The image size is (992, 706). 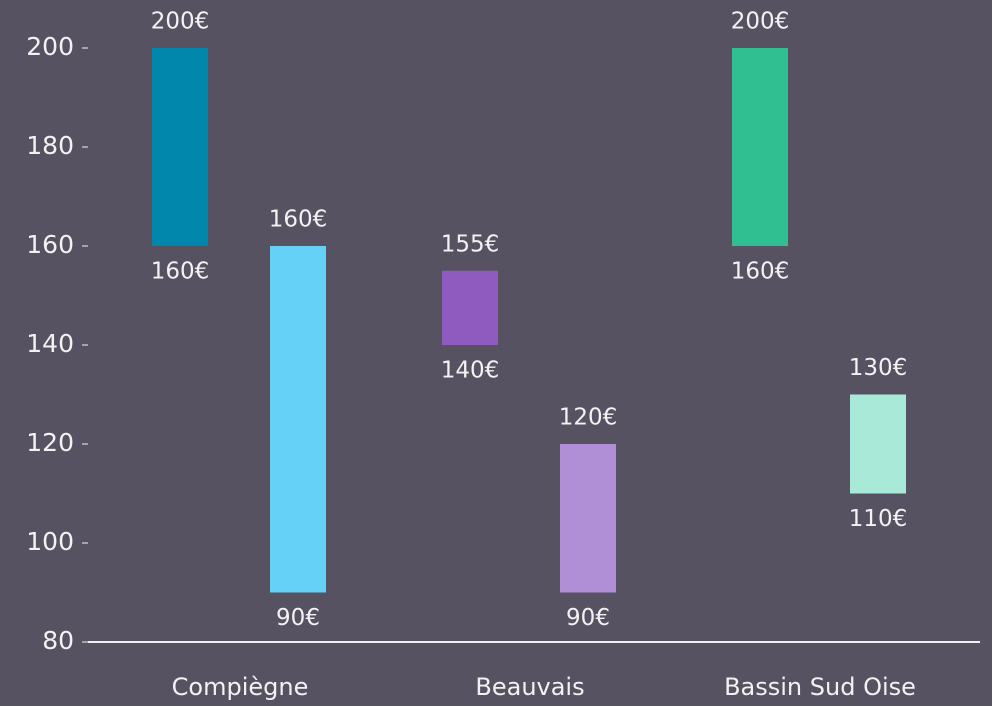 What do you see at coordinates (588, 418) in the screenshot?
I see `high-label: 120€` at bounding box center [588, 418].